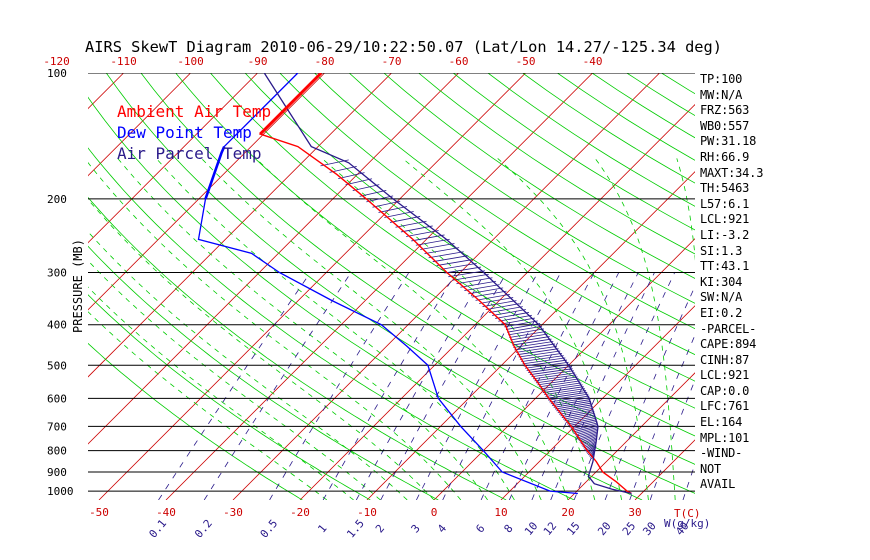 The width and height of the screenshot is (870, 560). What do you see at coordinates (604, 528) in the screenshot?
I see `mixing-ratio-tick-label: 20` at bounding box center [604, 528].